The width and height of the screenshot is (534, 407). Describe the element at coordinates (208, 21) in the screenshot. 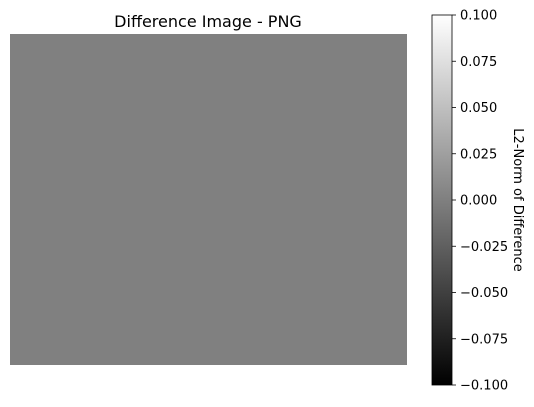

I see `chart-title: Difference Image - PNG` at that location.